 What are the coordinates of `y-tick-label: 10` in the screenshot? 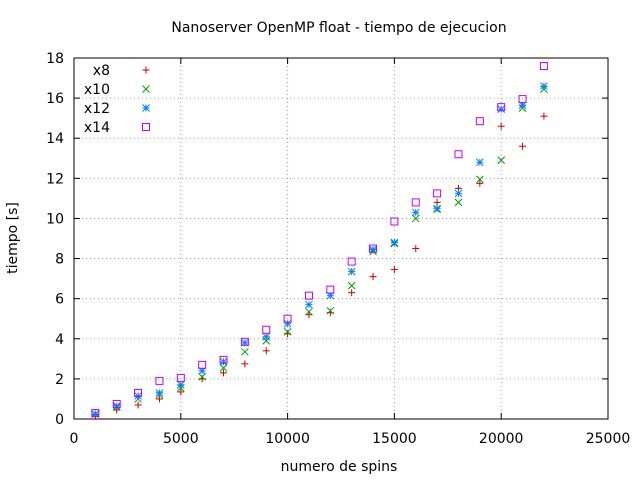 It's located at (55, 219).